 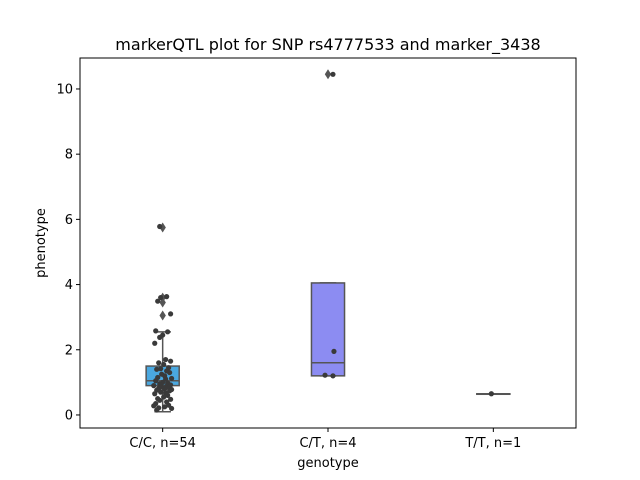 What do you see at coordinates (327, 443) in the screenshot?
I see `x-tick-label: C/T, n=4` at bounding box center [327, 443].